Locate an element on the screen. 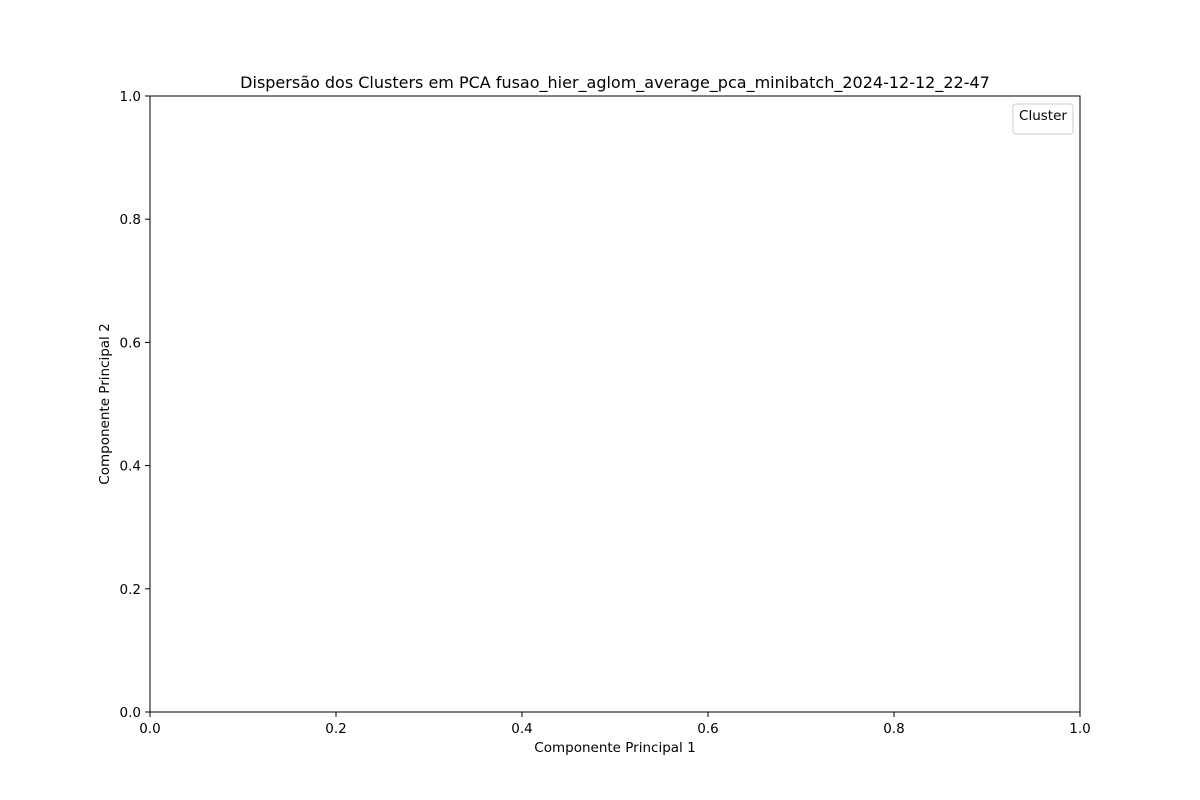 The image size is (1200, 800). x-tick-label: 0.2 is located at coordinates (335, 729).